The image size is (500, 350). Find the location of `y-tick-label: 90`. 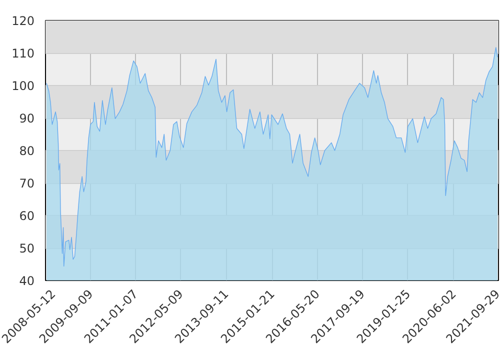

y-tick-label: 90 is located at coordinates (27, 119).